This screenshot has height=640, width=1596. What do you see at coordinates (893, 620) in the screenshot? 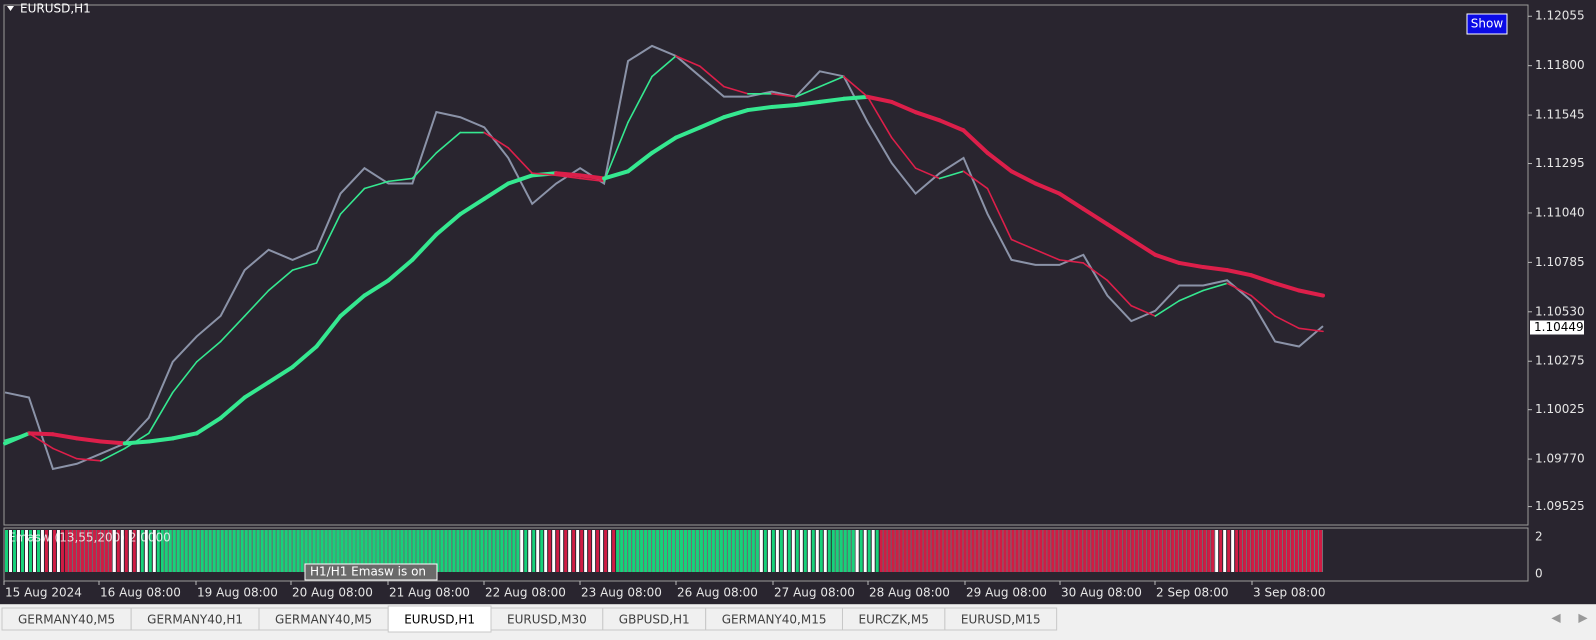
I see `tab-label: EURCZK,M5` at bounding box center [893, 620].